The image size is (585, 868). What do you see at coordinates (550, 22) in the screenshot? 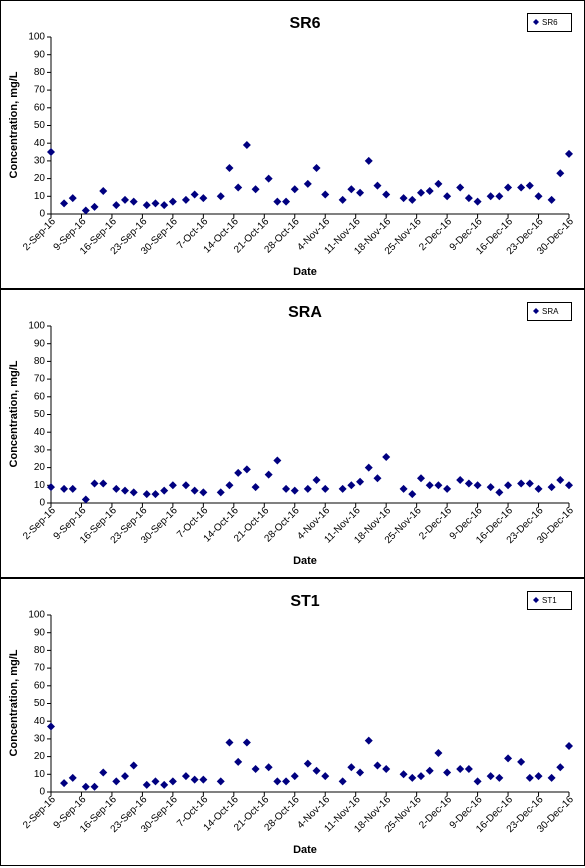
I see `legend-label: SR6` at bounding box center [550, 22].